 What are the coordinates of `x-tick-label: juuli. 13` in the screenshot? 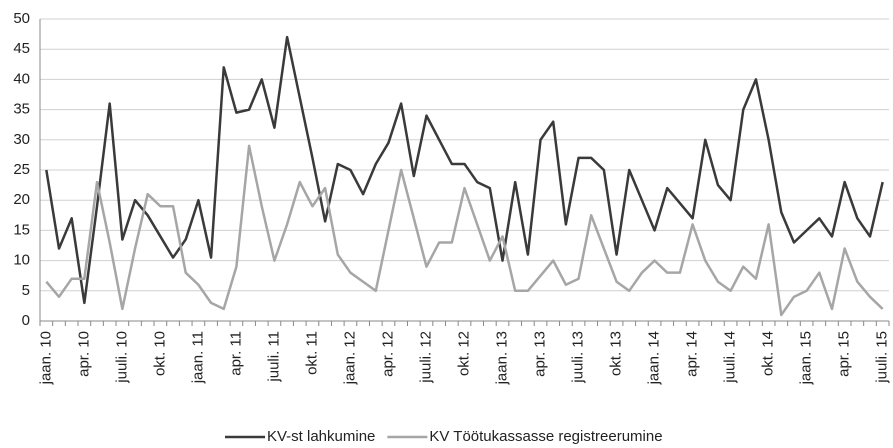 It's located at (578, 357).